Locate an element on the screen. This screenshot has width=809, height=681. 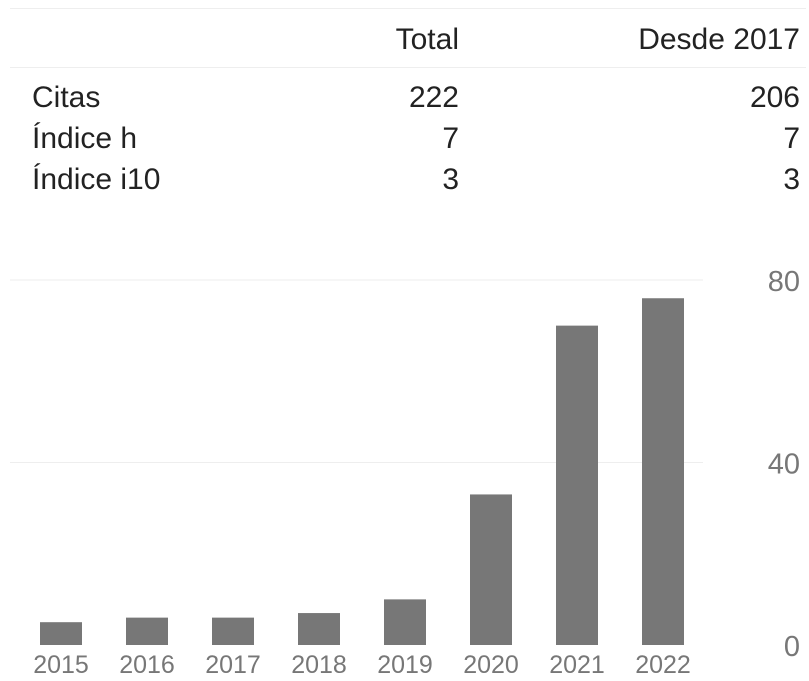
header-since-2017: Desde 2017 is located at coordinates (719, 39).